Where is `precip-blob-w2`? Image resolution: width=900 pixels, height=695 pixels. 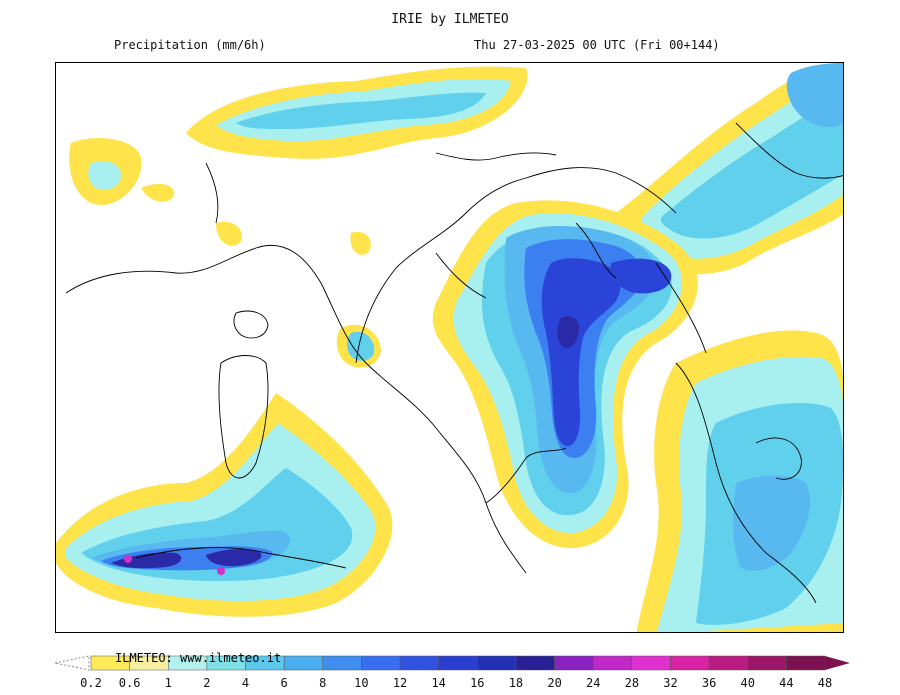 precip-blob-w2 is located at coordinates (158, 192).